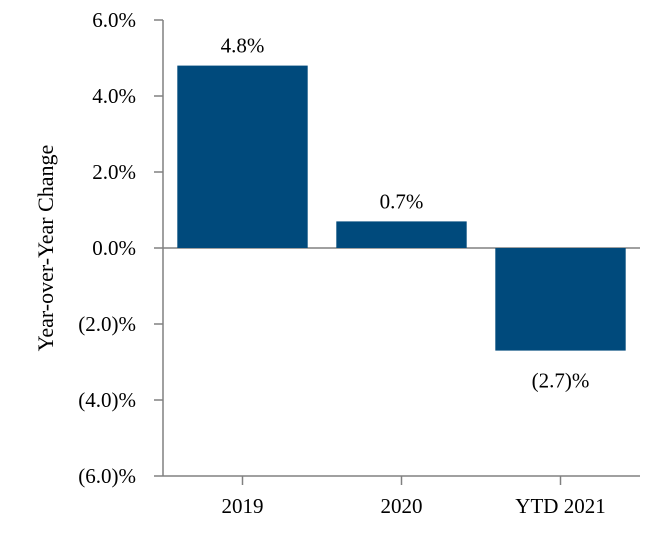 The image size is (660, 538). I want to click on y-tick-label: (4.0)%, so click(107, 400).